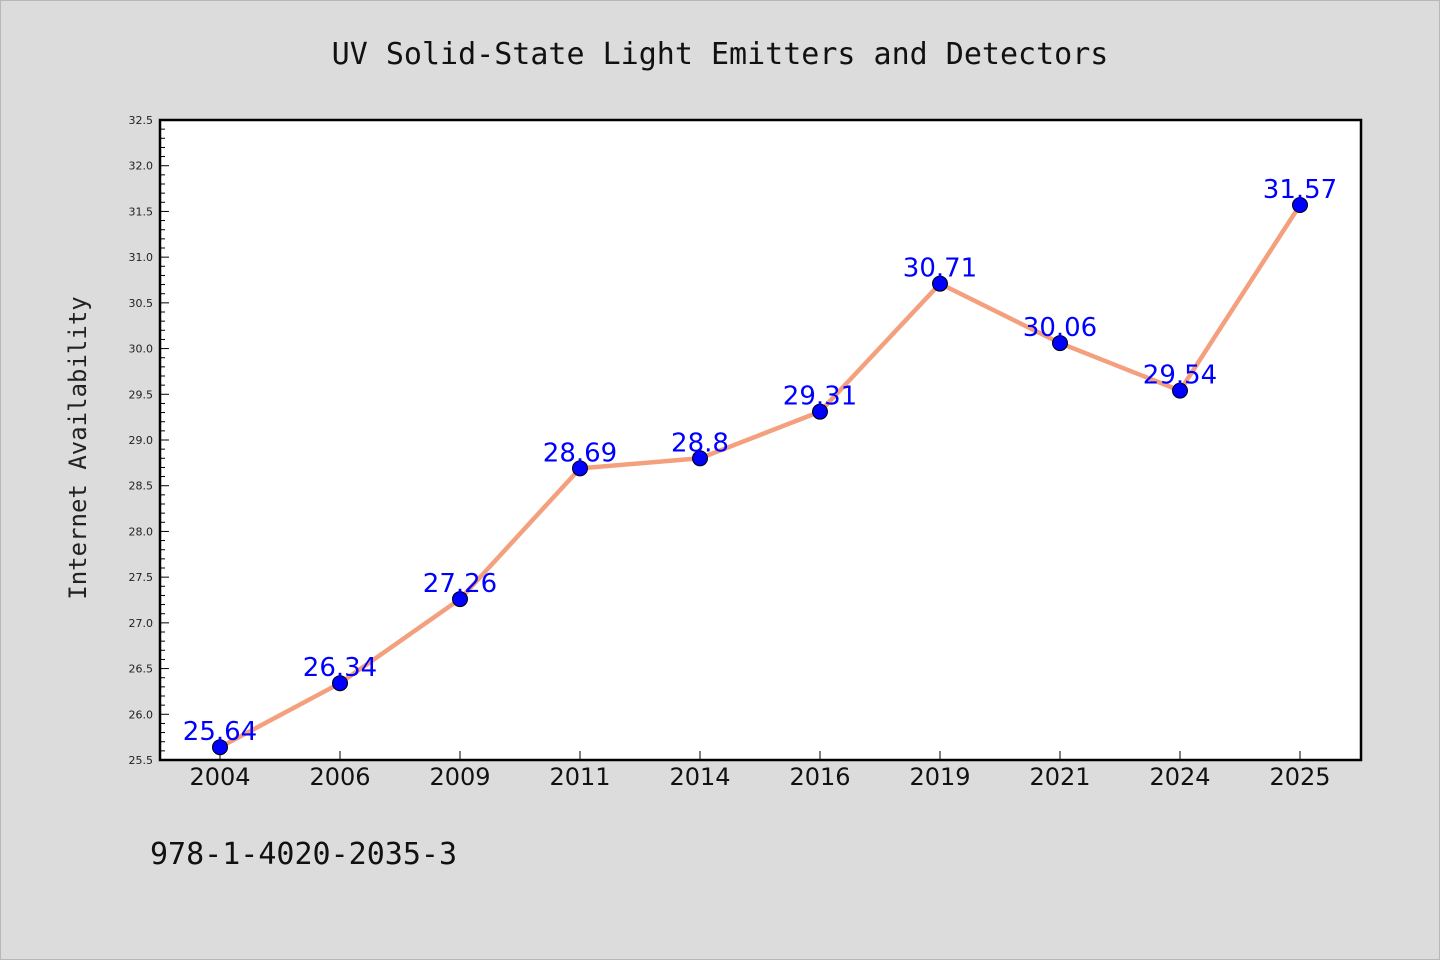  What do you see at coordinates (141, 714) in the screenshot?
I see `y-tick-label: 26.0` at bounding box center [141, 714].